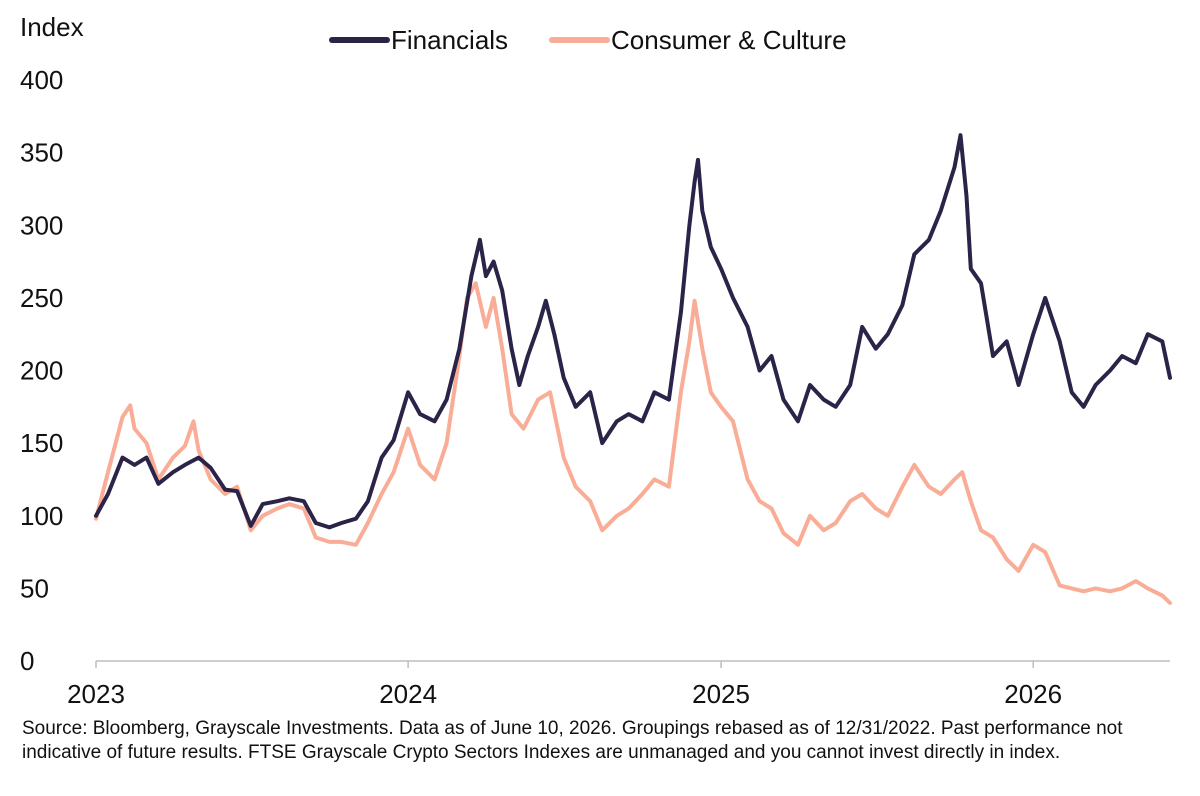 The image size is (1200, 796). What do you see at coordinates (1033, 694) in the screenshot?
I see `x-tick-label: 2026` at bounding box center [1033, 694].